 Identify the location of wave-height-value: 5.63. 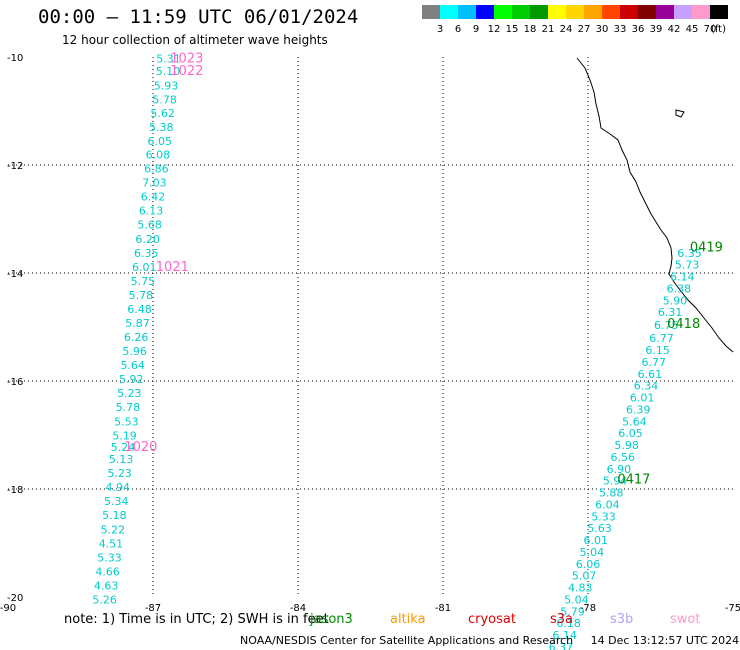
(599, 528).